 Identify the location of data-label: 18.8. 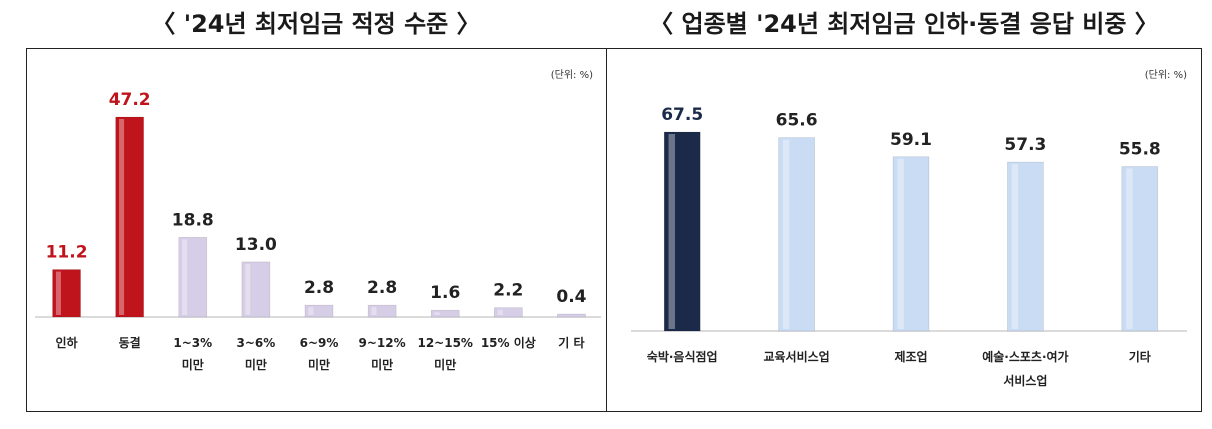
(193, 220).